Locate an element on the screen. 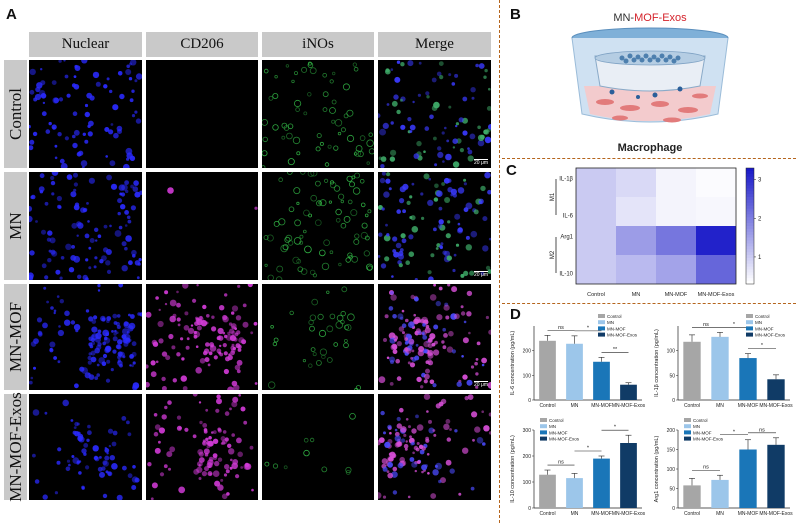  heatmap-col-label: MN-MOF-Exos is located at coordinates (716, 295).